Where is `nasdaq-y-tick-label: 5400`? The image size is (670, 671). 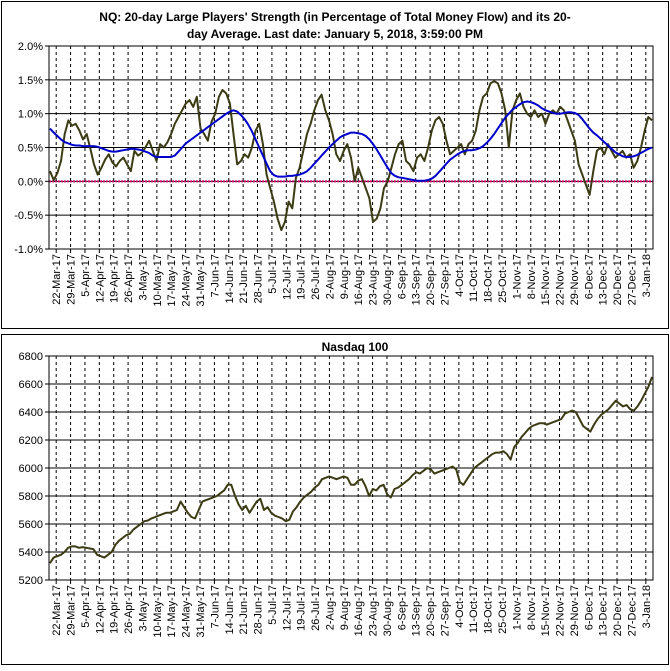
nasdaq-y-tick-label: 5400 is located at coordinates (31, 553).